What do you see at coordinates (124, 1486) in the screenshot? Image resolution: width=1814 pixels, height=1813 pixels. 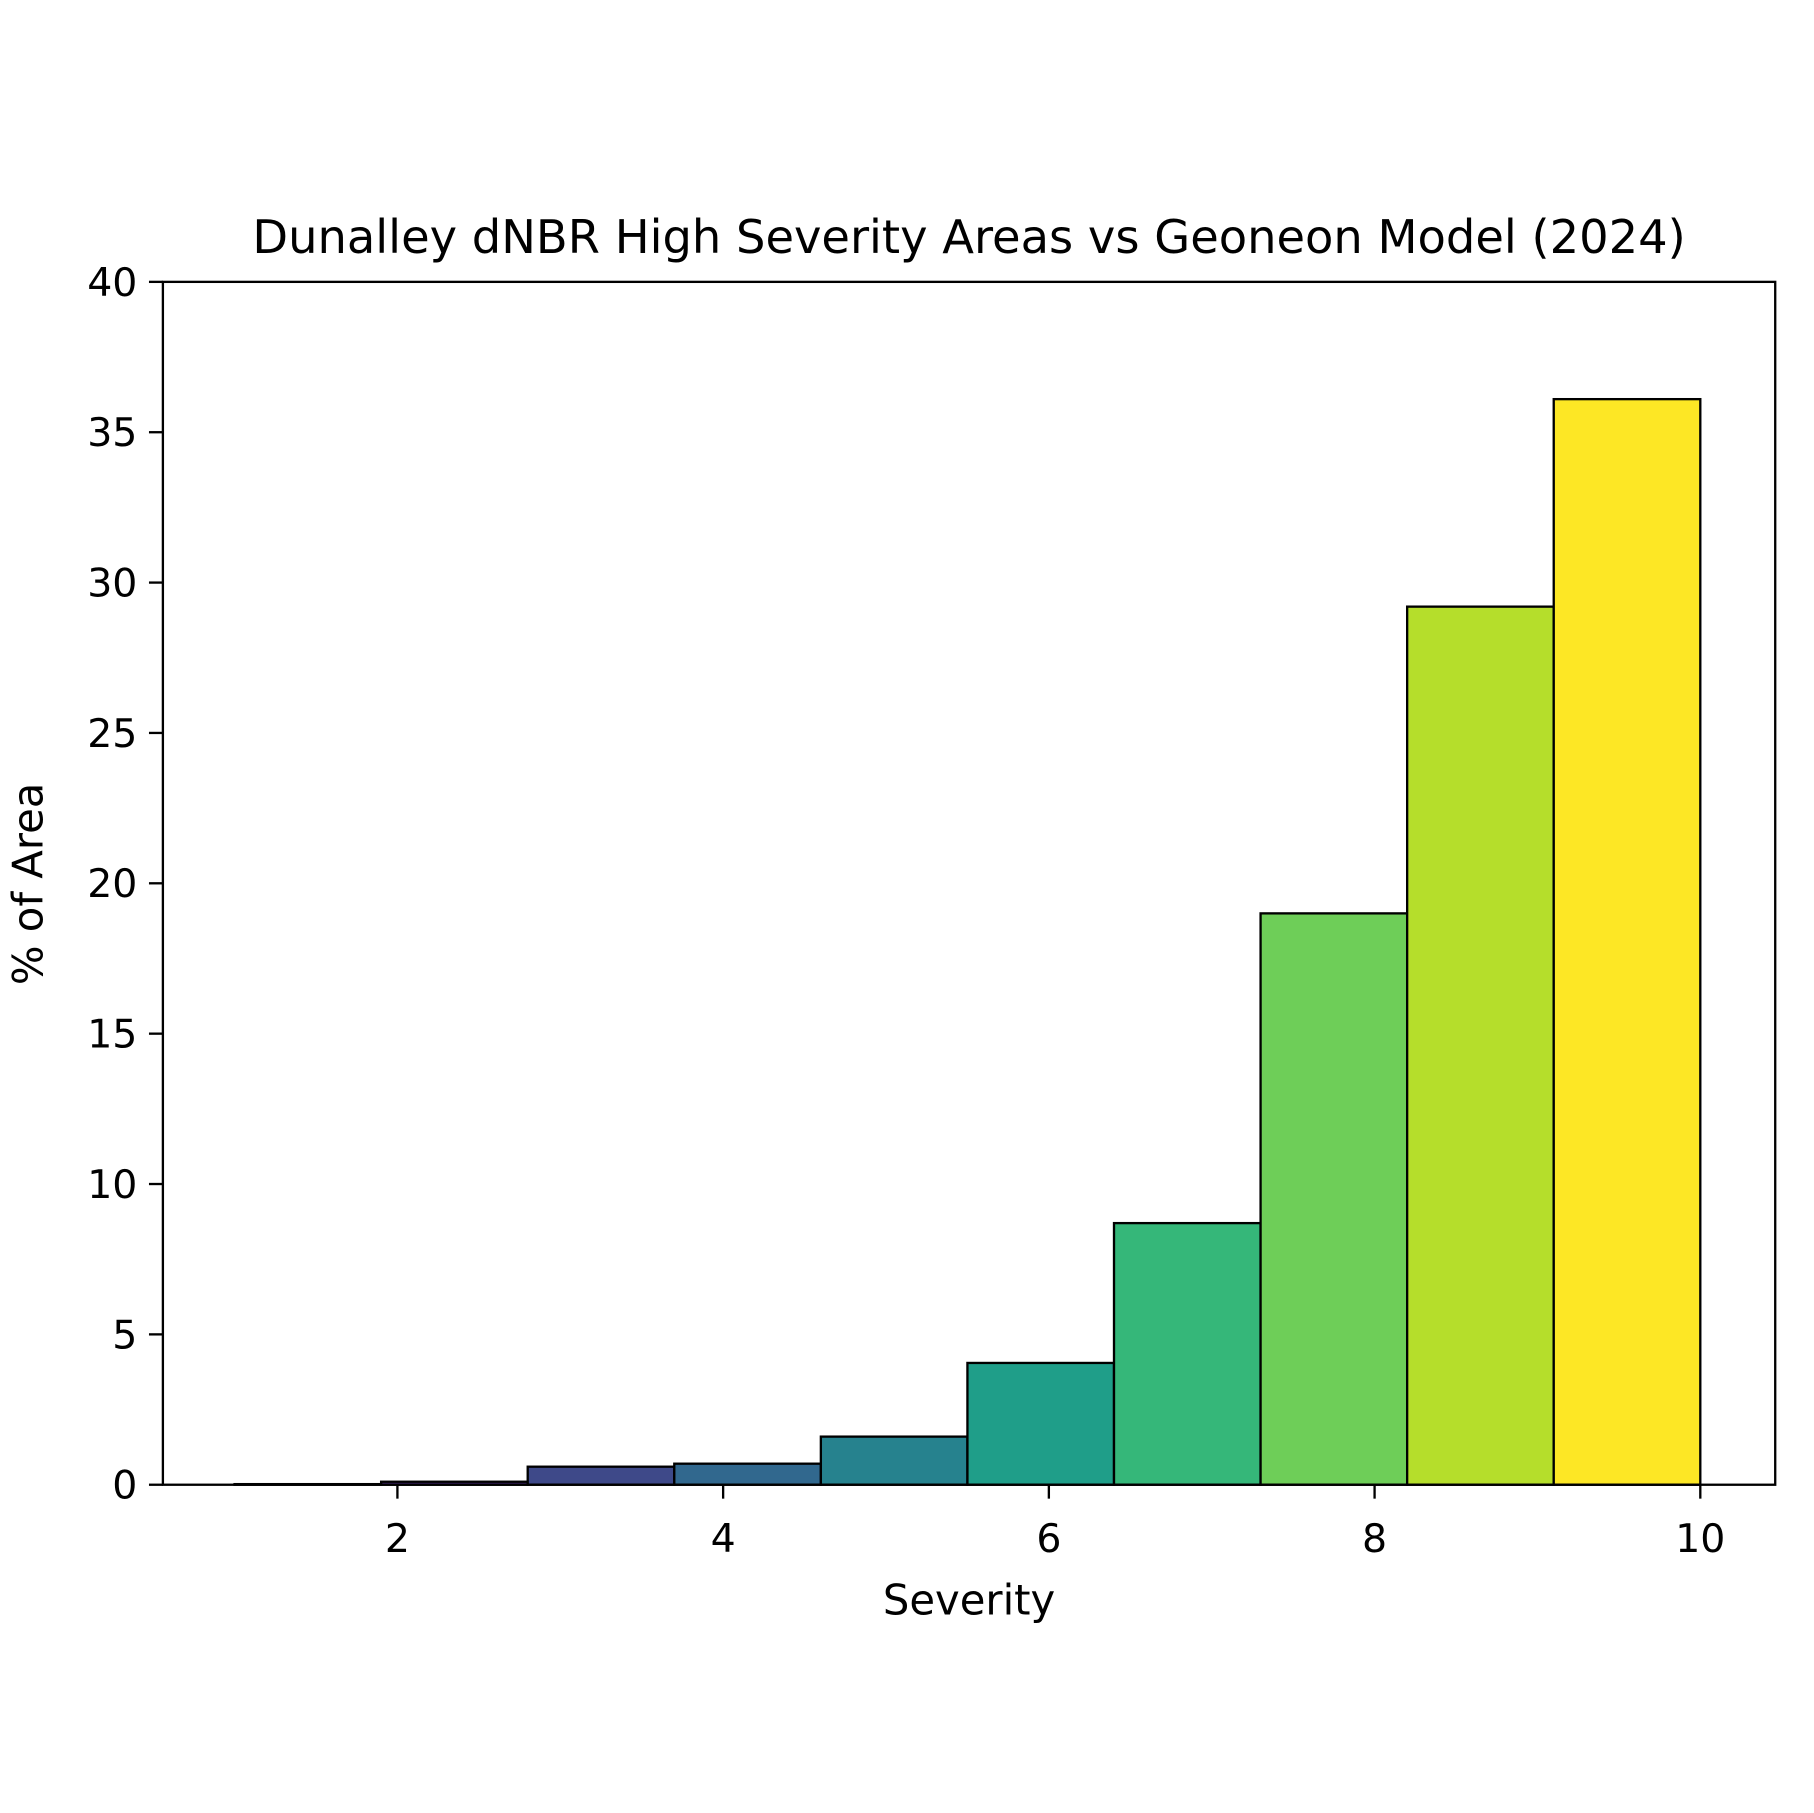 I see `y-tick-label: 0` at bounding box center [124, 1486].